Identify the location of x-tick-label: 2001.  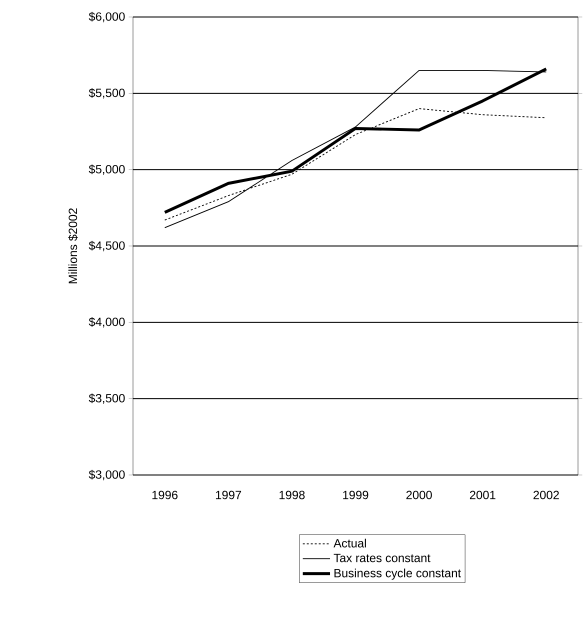
(483, 495).